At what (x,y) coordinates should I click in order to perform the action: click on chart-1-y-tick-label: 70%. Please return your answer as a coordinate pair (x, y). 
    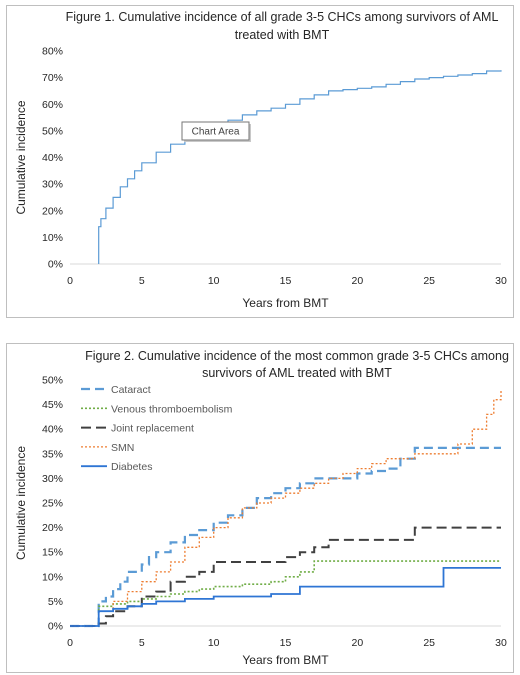
    Looking at the image, I should click on (52, 78).